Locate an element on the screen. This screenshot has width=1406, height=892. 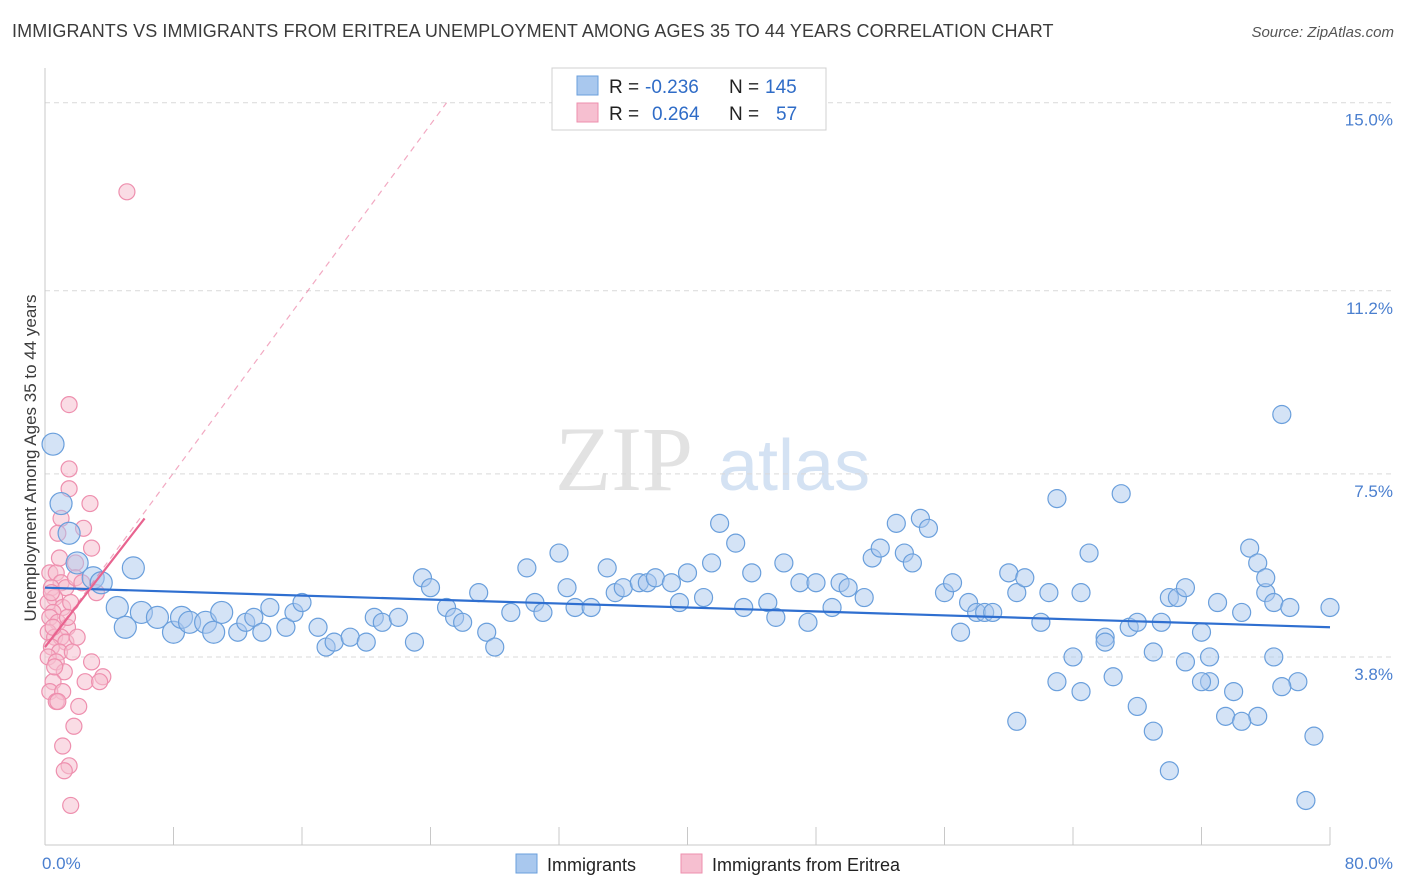
x-tick-label: 80.0% is located at coordinates (1369, 863).